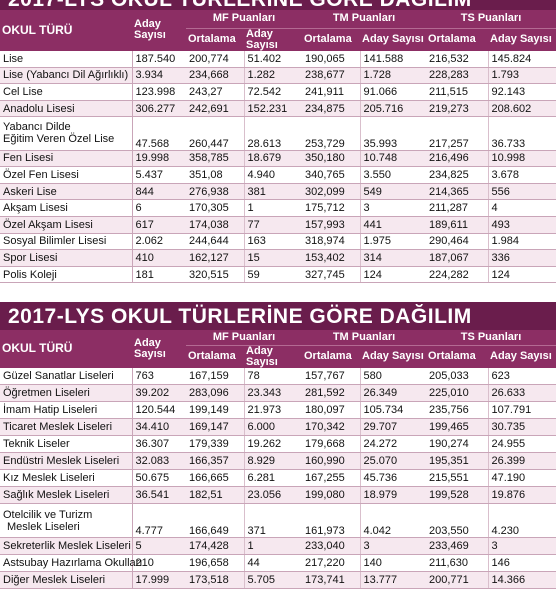 The width and height of the screenshot is (556, 589). What do you see at coordinates (331, 546) in the screenshot?
I see `table-cell: 233,040` at bounding box center [331, 546].